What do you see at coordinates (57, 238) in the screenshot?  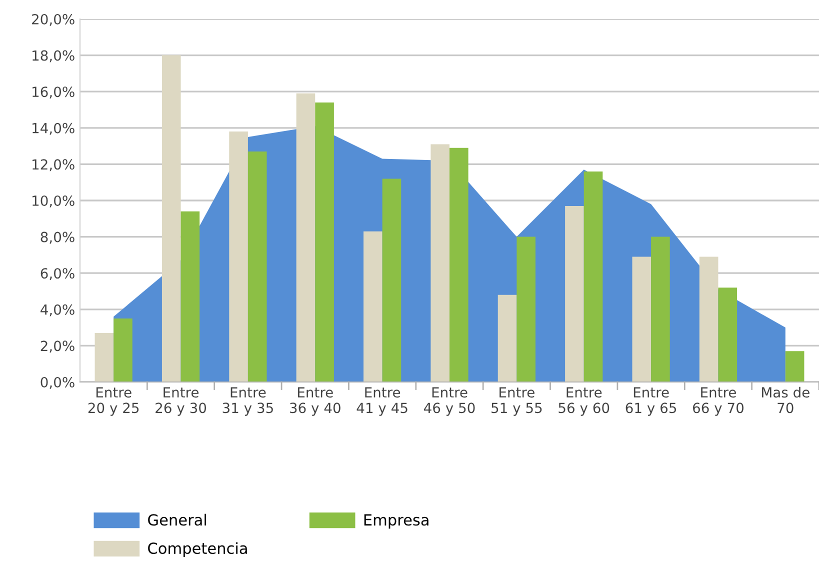 I see `y-tick-label: 8,0%` at bounding box center [57, 238].